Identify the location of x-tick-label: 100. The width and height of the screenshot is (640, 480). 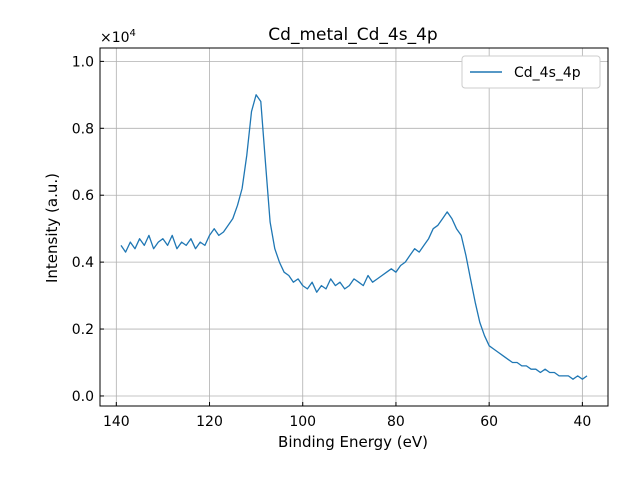
(302, 422).